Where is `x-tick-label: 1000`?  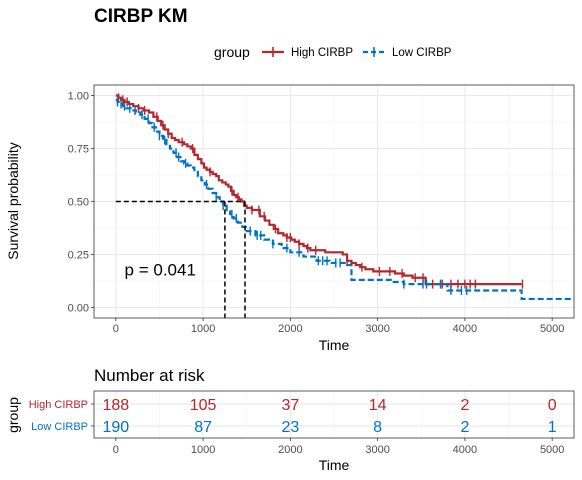 x-tick-label: 1000 is located at coordinates (203, 329).